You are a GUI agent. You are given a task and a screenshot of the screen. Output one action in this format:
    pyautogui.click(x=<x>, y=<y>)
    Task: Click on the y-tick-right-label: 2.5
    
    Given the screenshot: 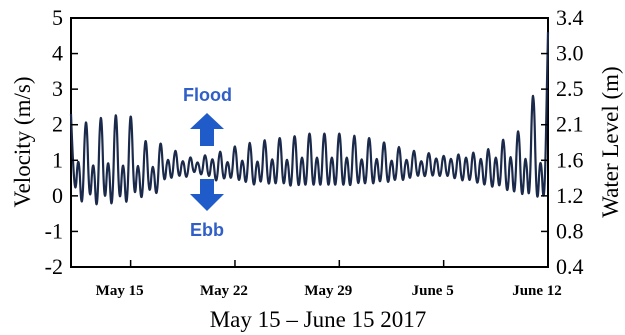 What is the action you would take?
    pyautogui.click(x=570, y=88)
    